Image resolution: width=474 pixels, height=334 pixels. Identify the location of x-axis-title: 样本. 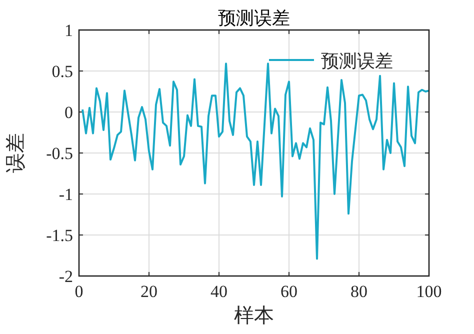
(254, 316).